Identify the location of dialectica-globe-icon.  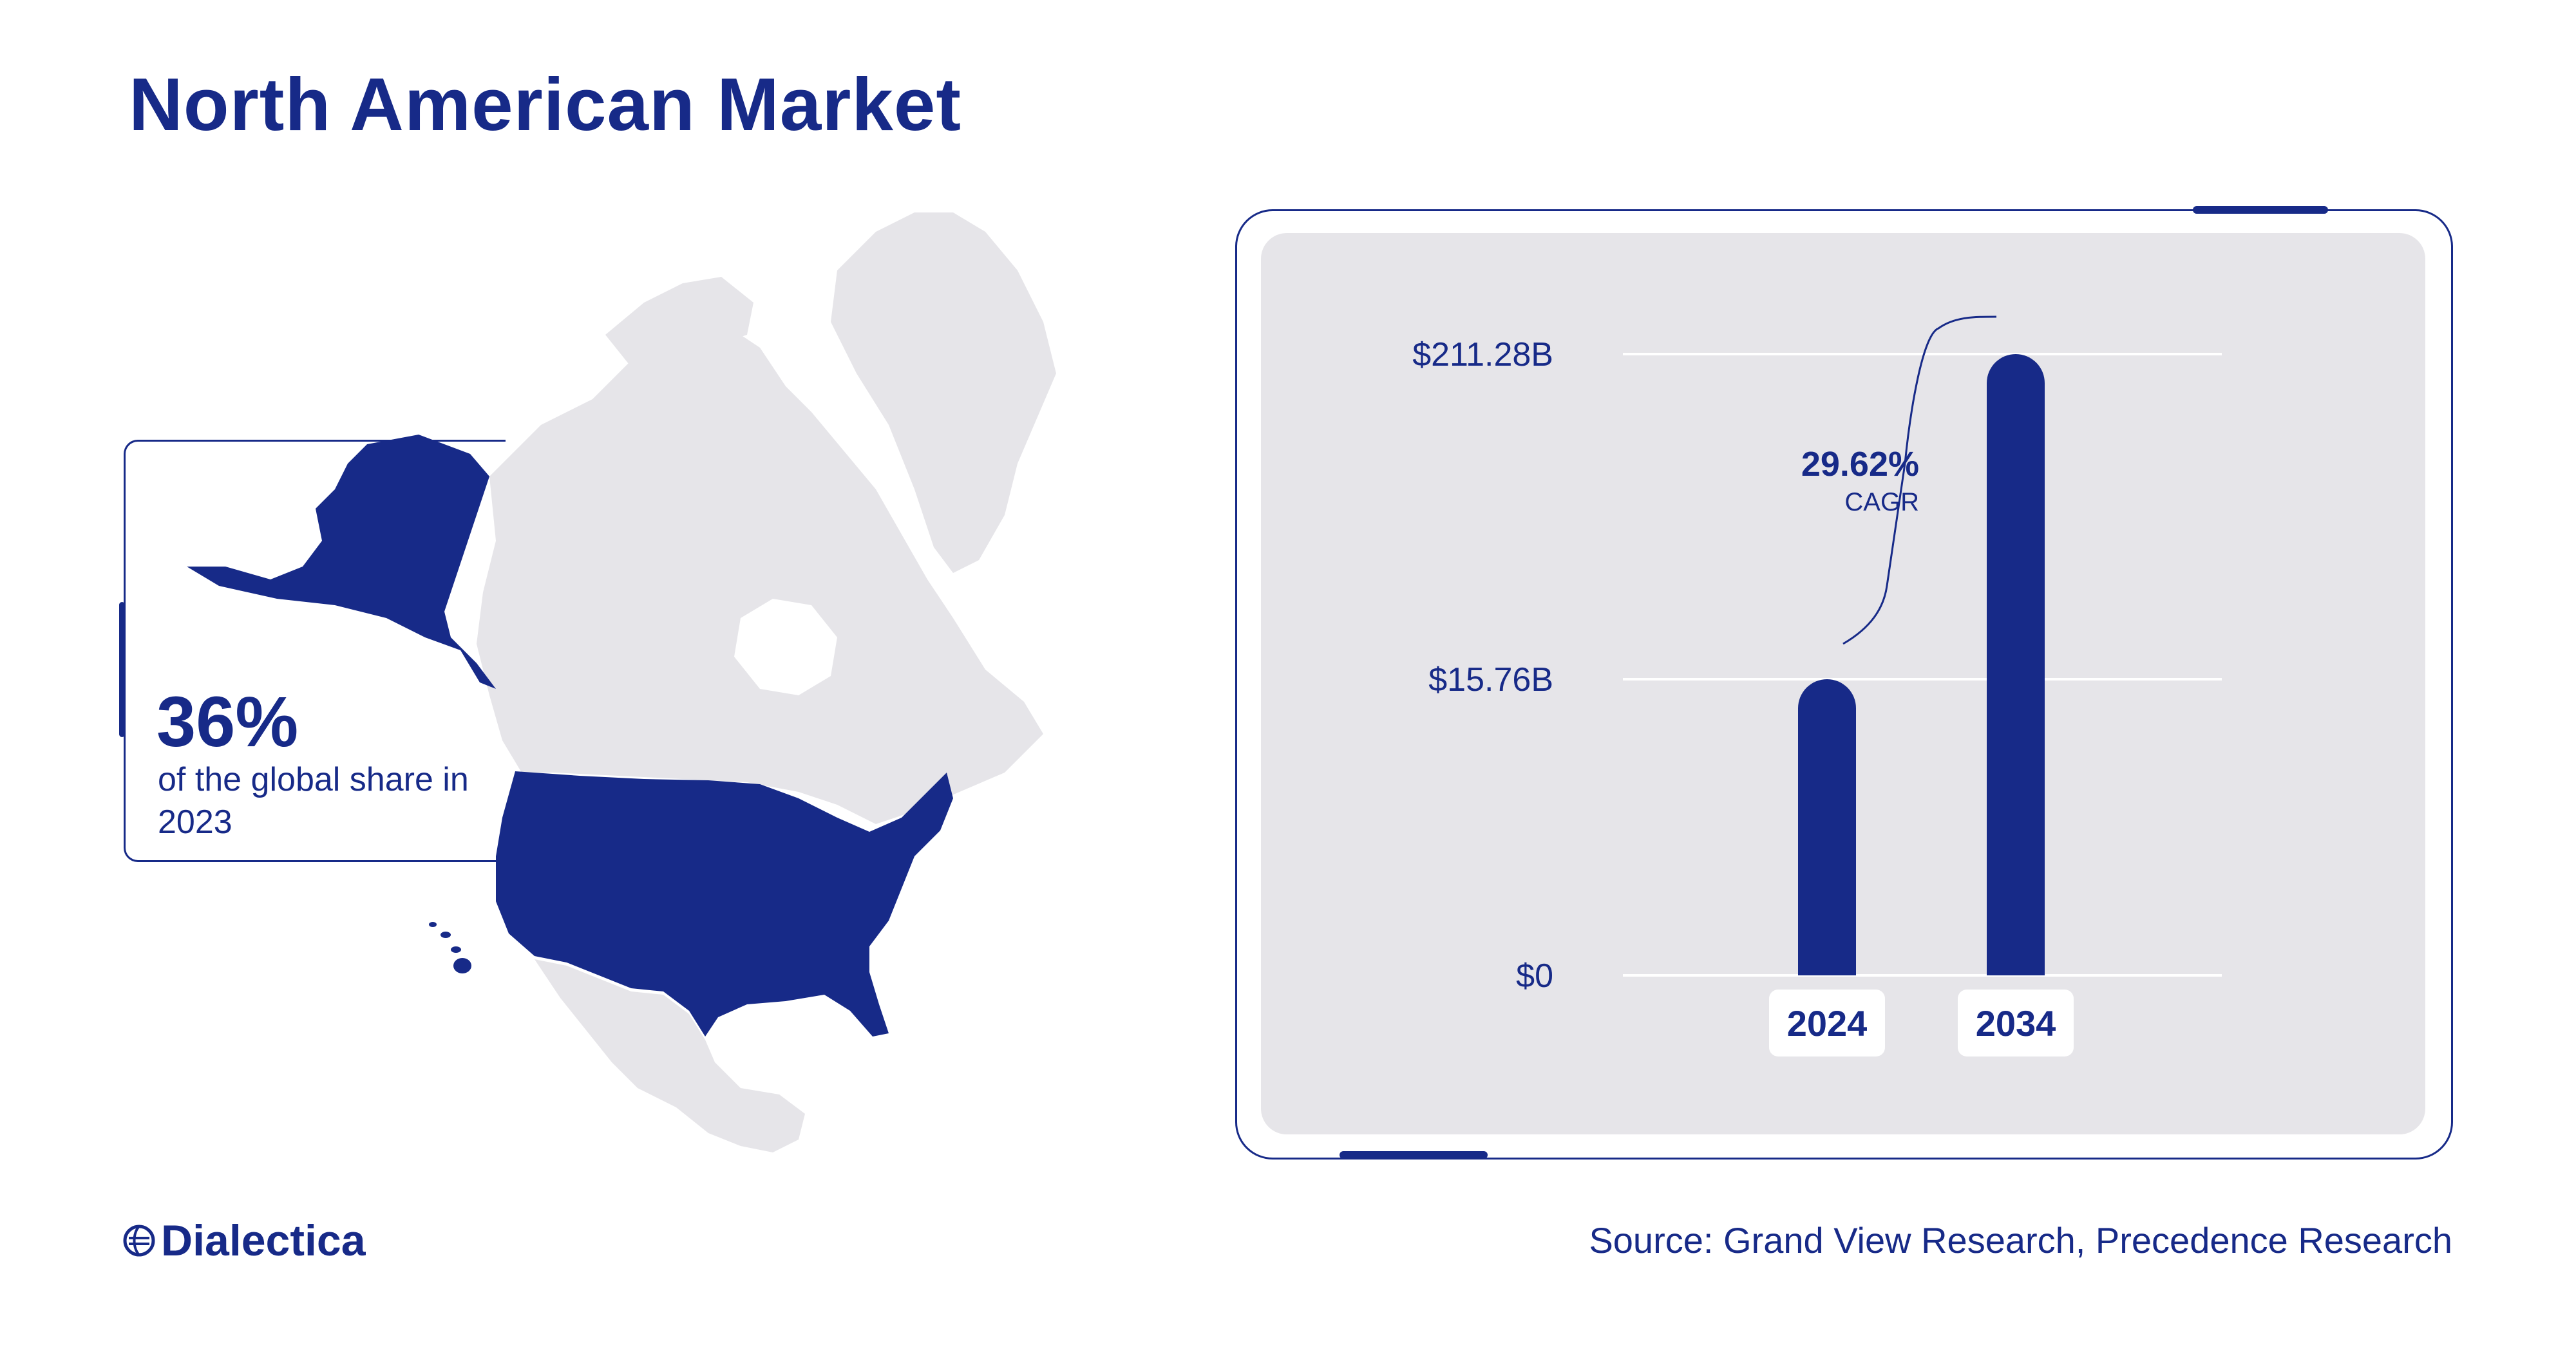
(139, 1241).